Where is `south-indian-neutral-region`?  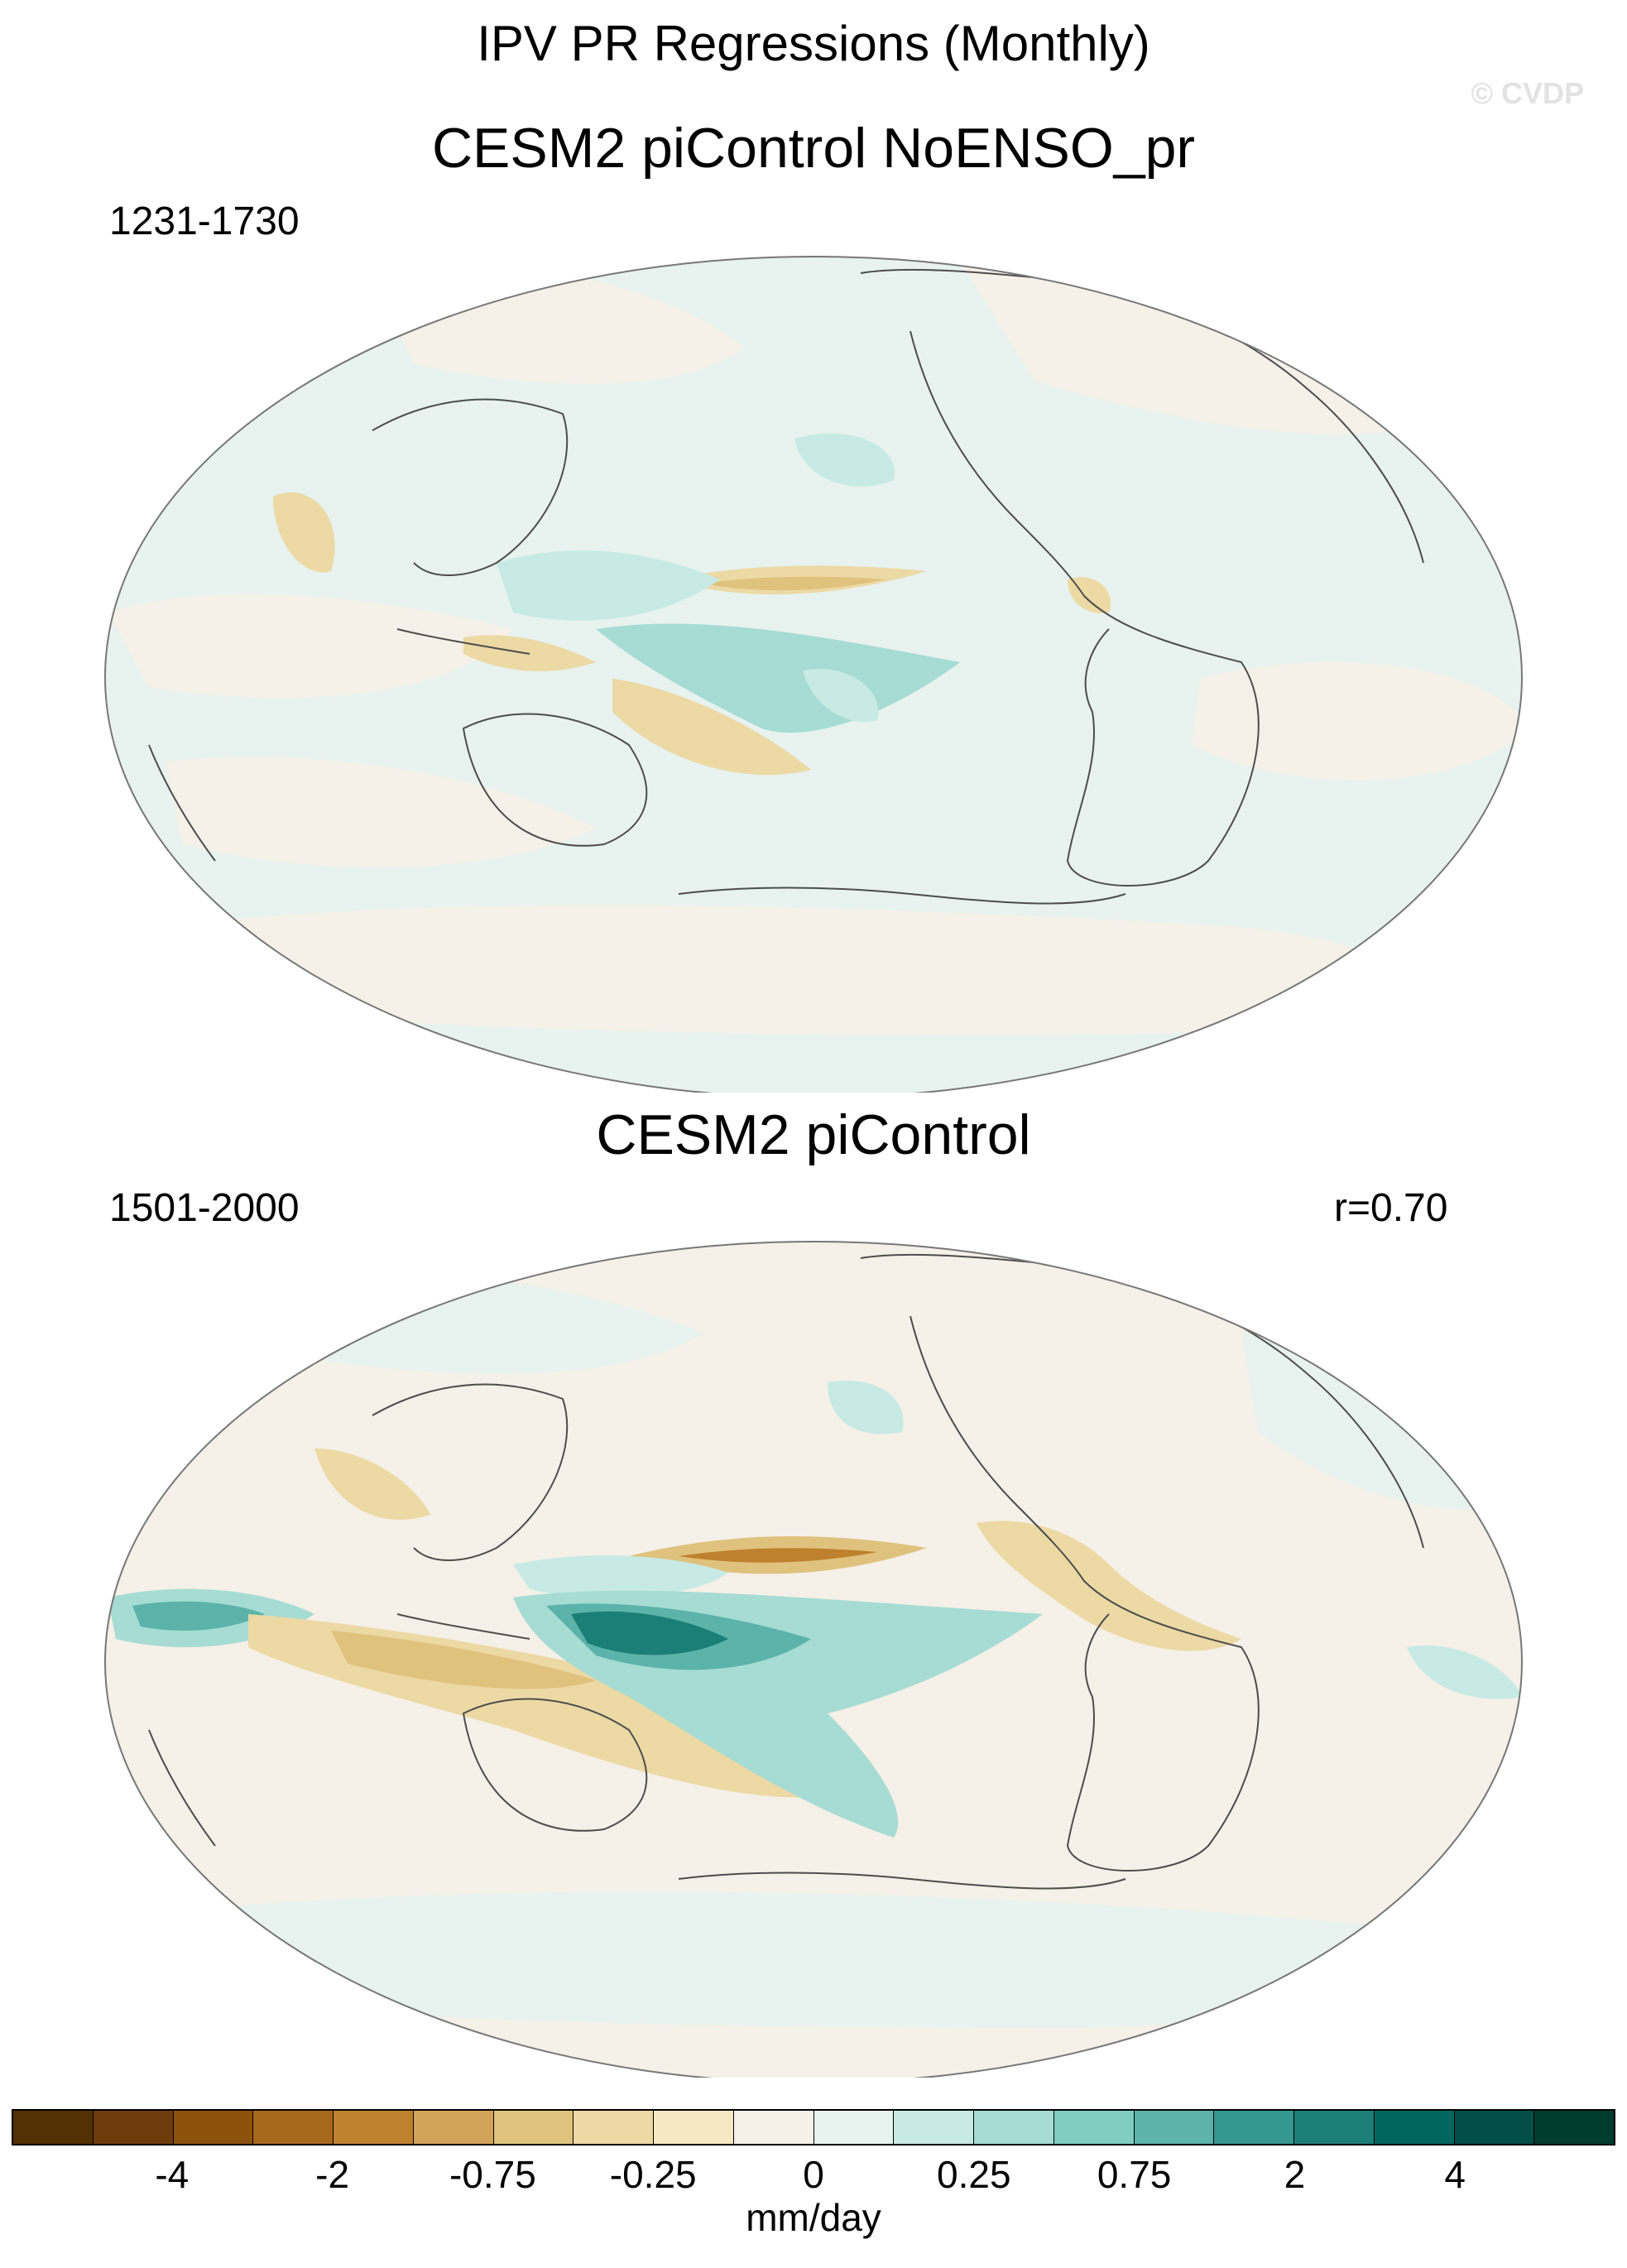
south-indian-neutral-region is located at coordinates (381, 812).